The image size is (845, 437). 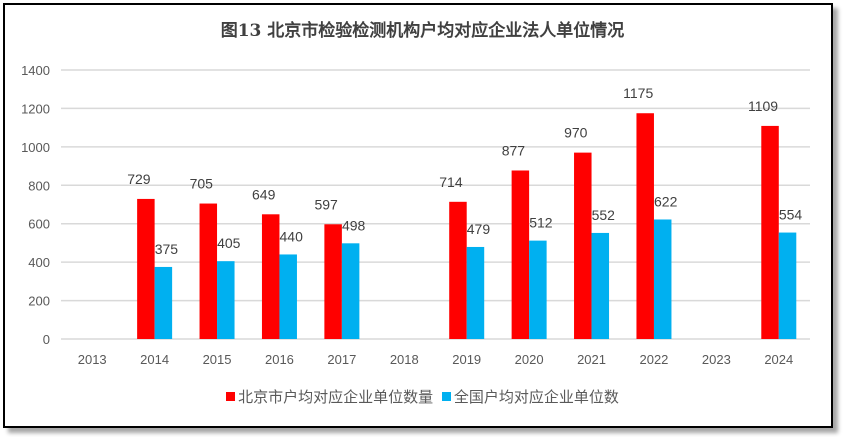 What do you see at coordinates (279, 359) in the screenshot?
I see `x-tick-label: 2016` at bounding box center [279, 359].